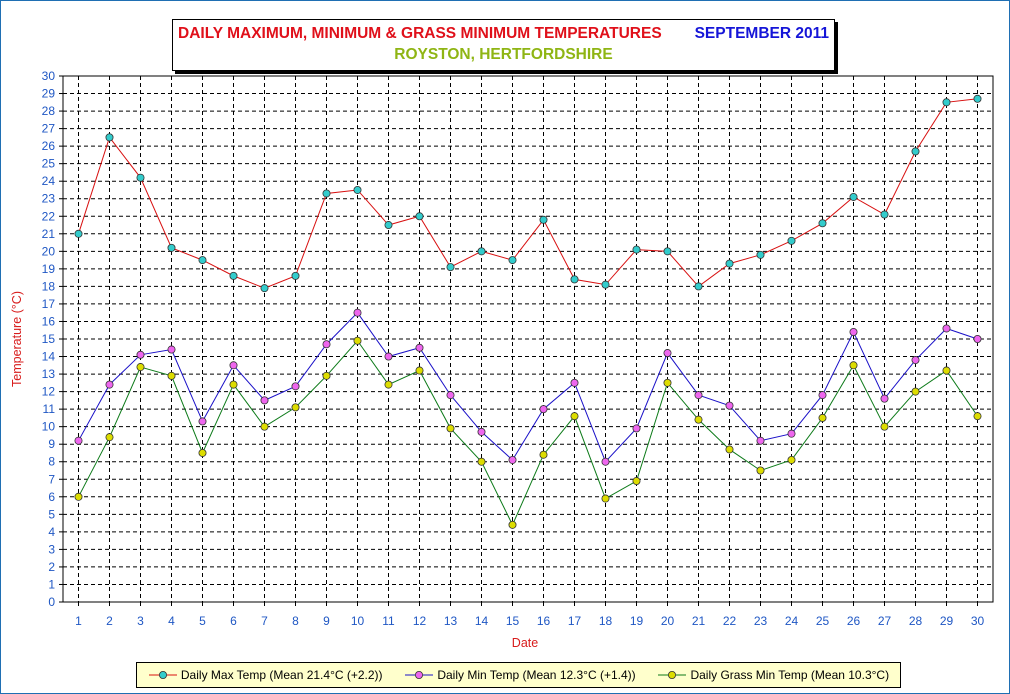 The image size is (1010, 694). I want to click on y-tick-label: 2, so click(51, 567).